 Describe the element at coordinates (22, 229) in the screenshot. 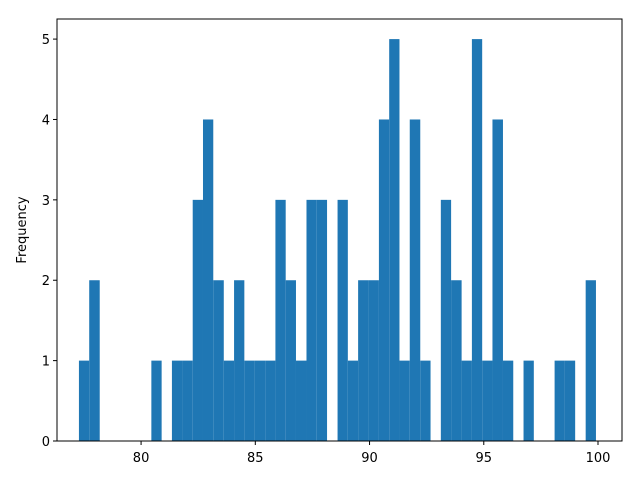

I see `y-axis-label: Frequency` at that location.